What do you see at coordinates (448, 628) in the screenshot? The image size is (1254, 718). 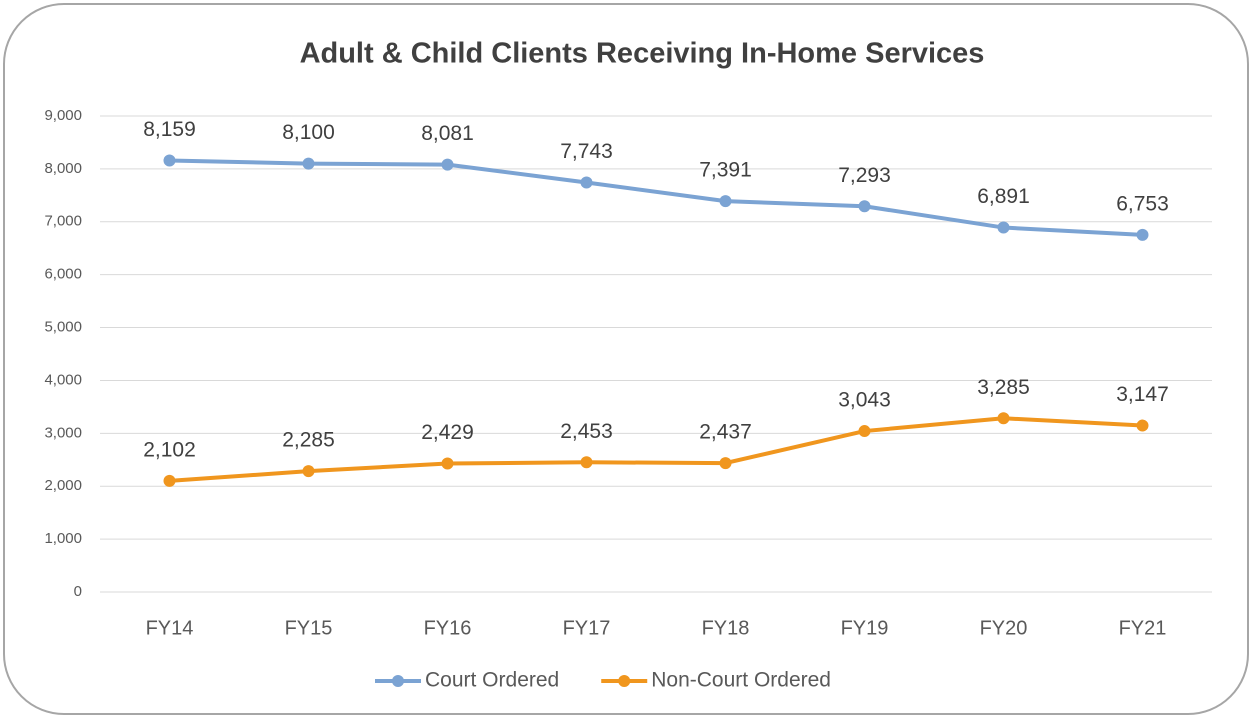 I see `x-tick-label: FY16` at bounding box center [448, 628].